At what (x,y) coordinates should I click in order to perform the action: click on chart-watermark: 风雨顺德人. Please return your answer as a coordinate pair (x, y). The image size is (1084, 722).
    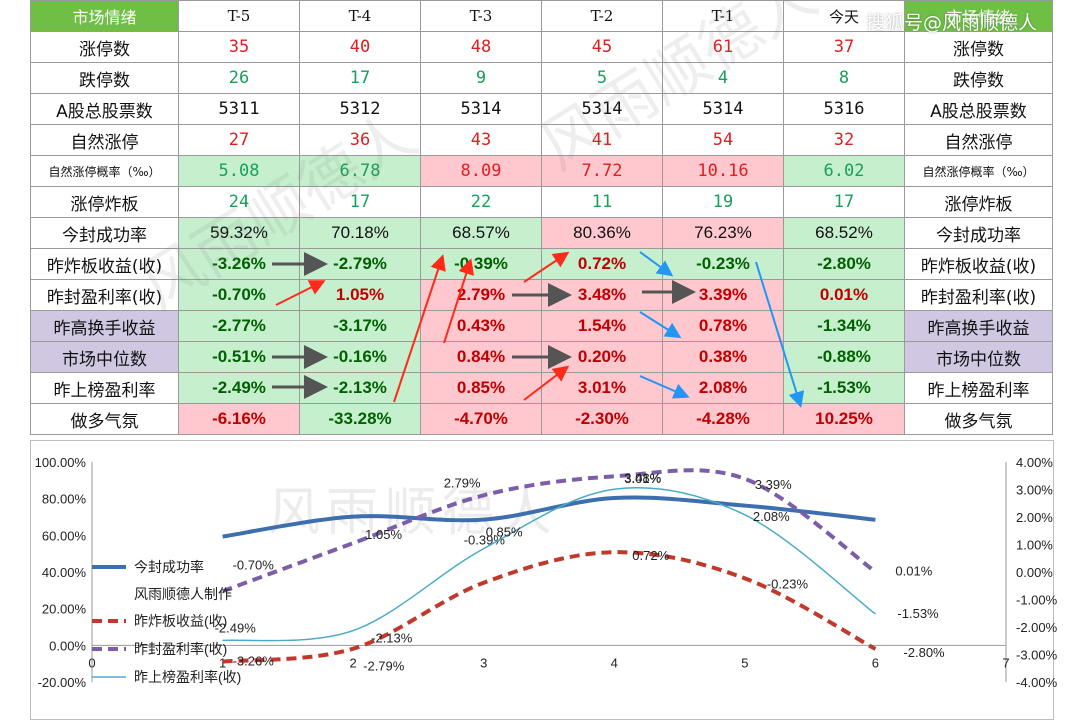
    Looking at the image, I should click on (413, 513).